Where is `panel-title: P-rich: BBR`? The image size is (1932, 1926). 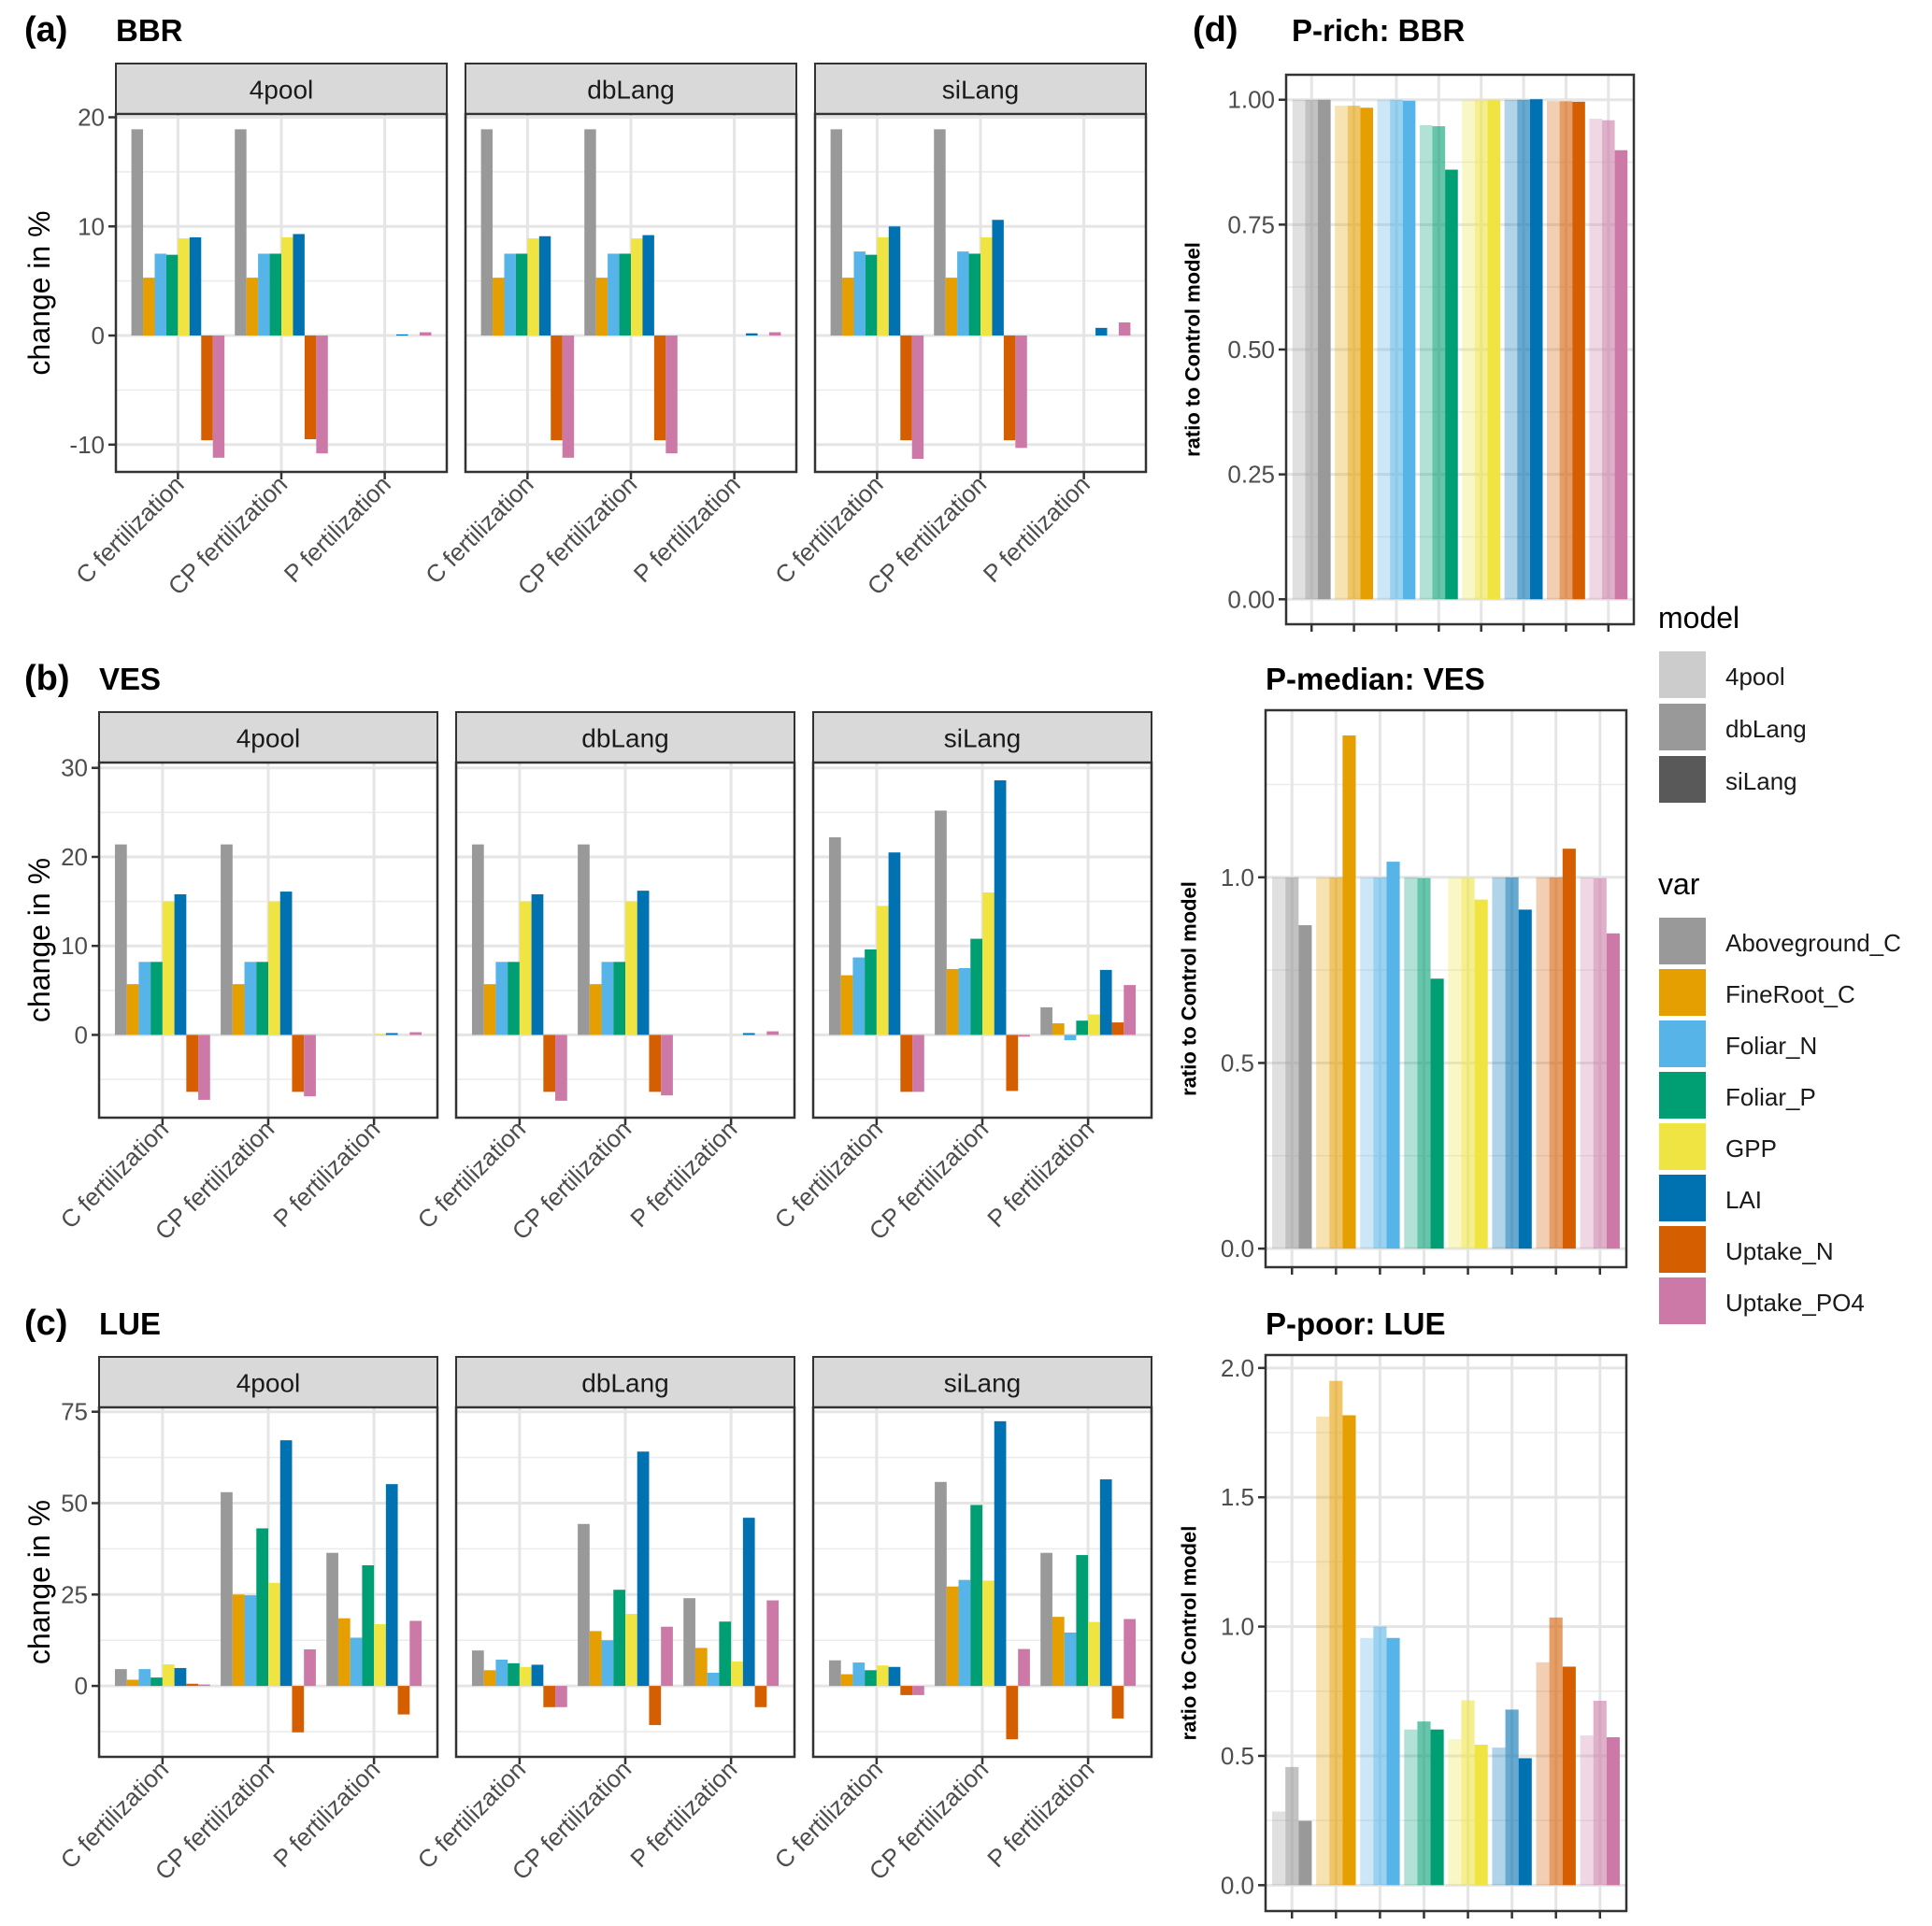
panel-title: P-rich: BBR is located at coordinates (1378, 30).